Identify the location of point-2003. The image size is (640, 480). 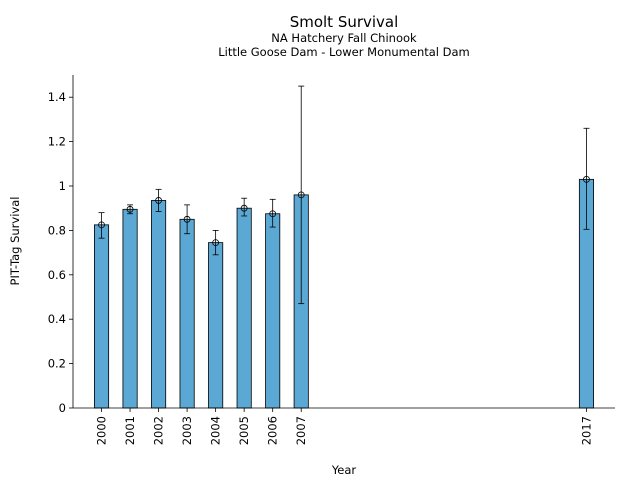
(187, 219).